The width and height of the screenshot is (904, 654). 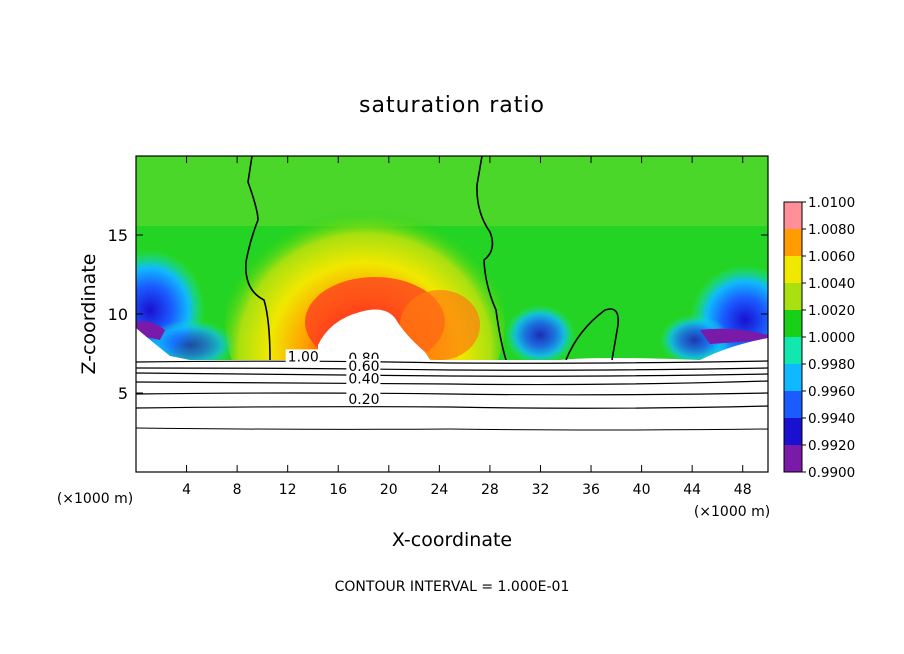 I want to click on x-tick-label: 4, so click(x=186, y=490).